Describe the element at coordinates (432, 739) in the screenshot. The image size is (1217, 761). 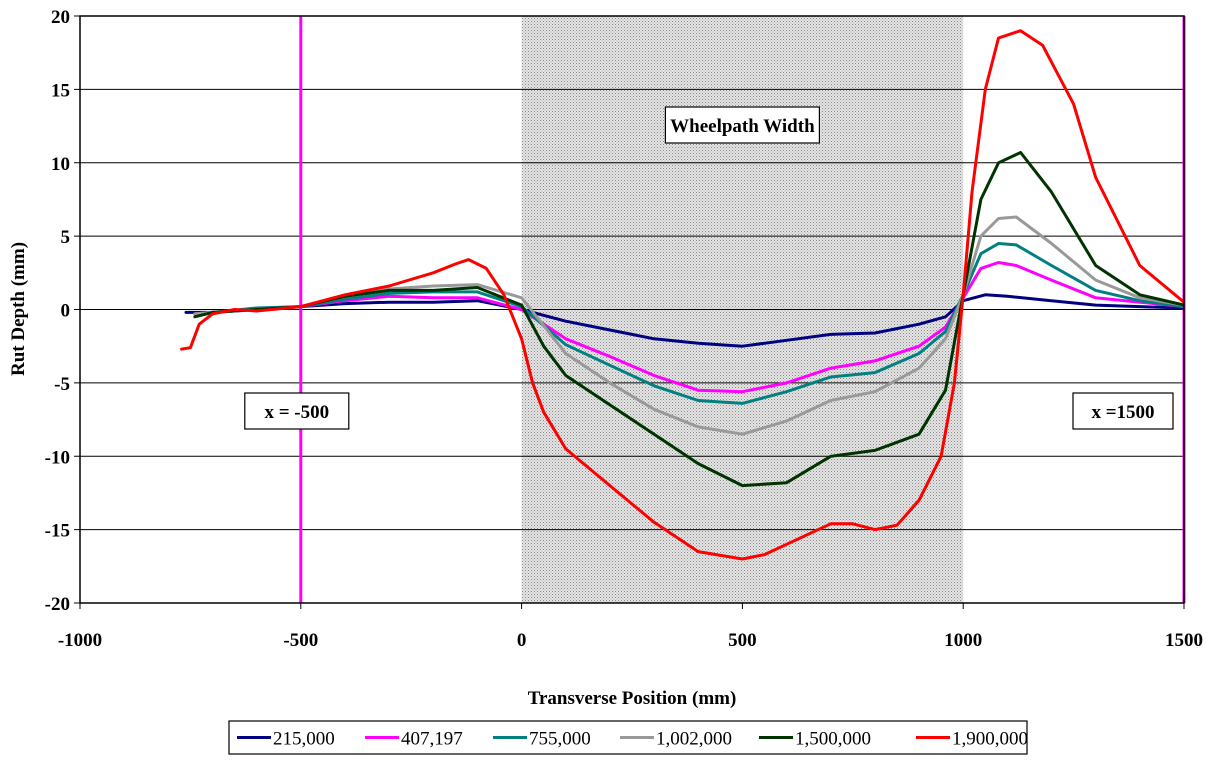
I see `legend-entry-label: 407,197` at that location.